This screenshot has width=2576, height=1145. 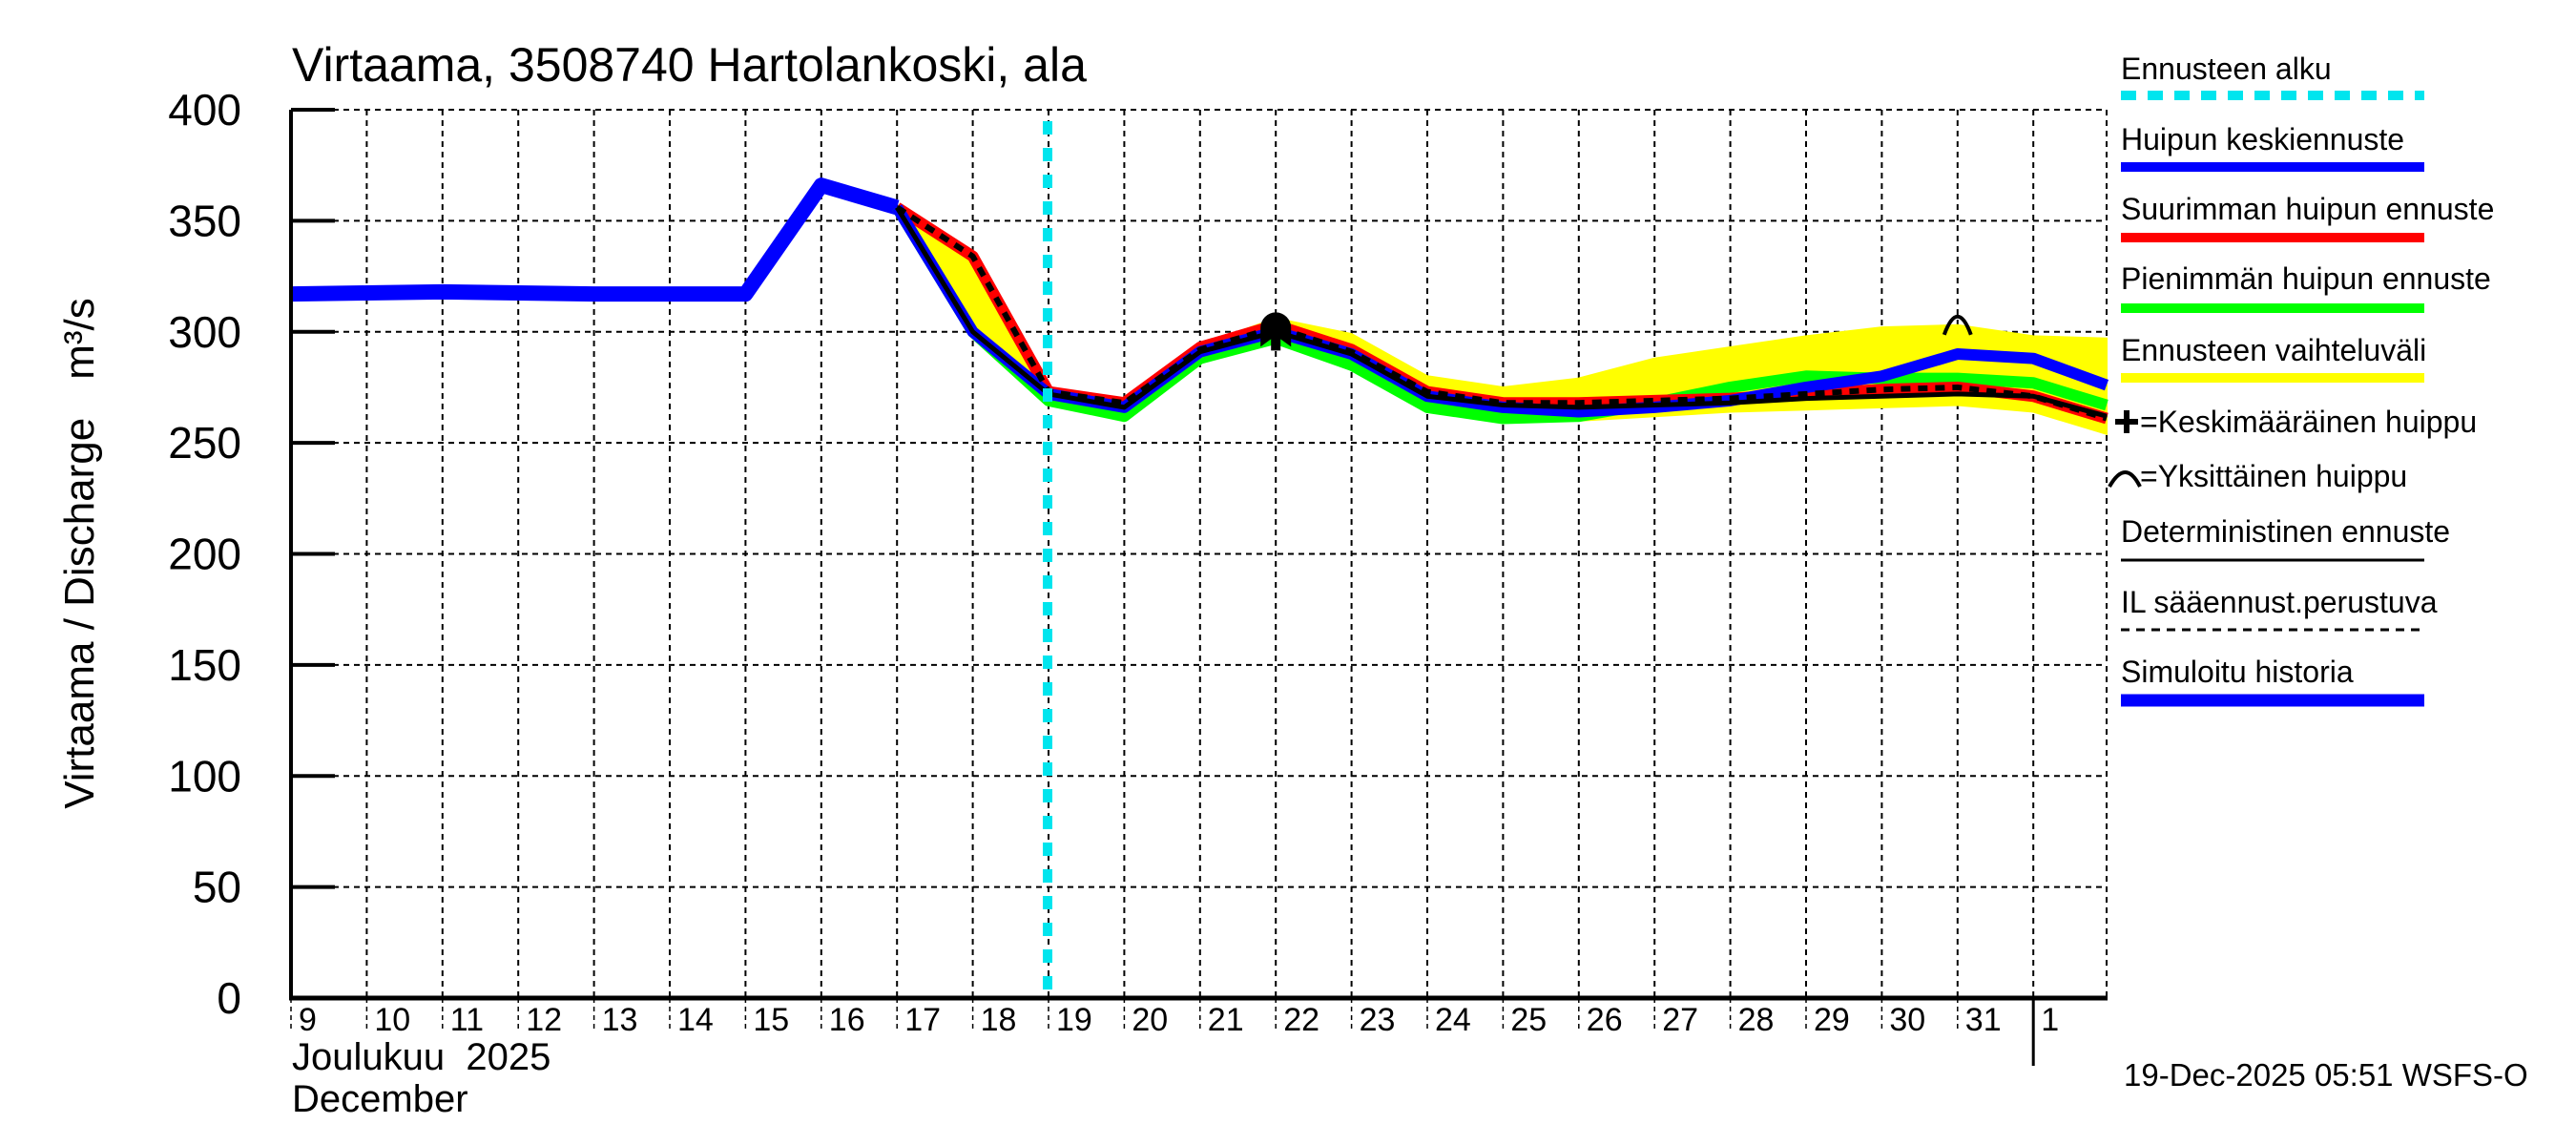 I want to click on month-label-fi: Joulukuu 2025, so click(x=421, y=1057).